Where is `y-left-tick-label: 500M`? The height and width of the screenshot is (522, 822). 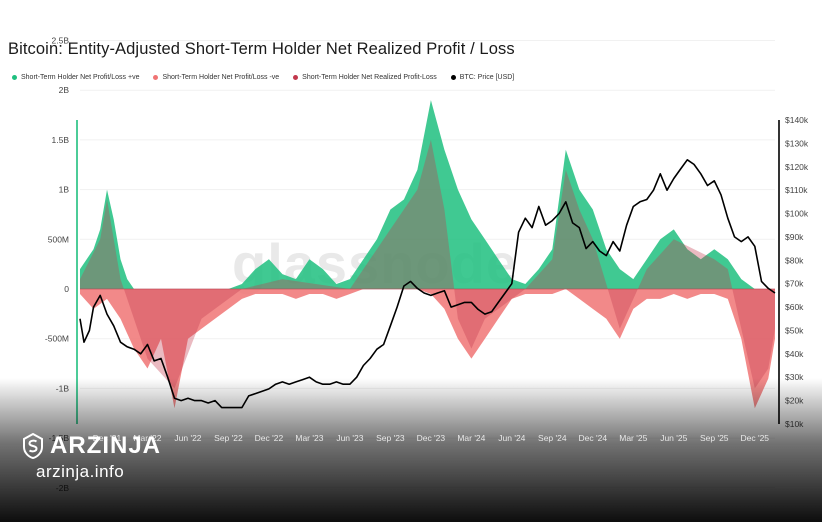
y-left-tick-label: 500M is located at coordinates (58, 239).